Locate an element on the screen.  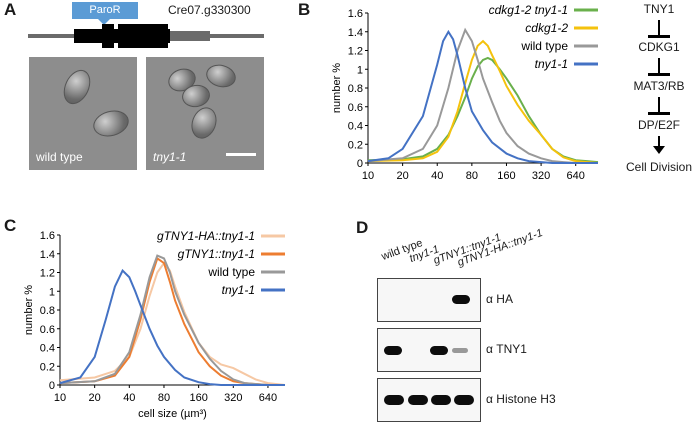
blot-label-ha: α HA is located at coordinates (499, 299).